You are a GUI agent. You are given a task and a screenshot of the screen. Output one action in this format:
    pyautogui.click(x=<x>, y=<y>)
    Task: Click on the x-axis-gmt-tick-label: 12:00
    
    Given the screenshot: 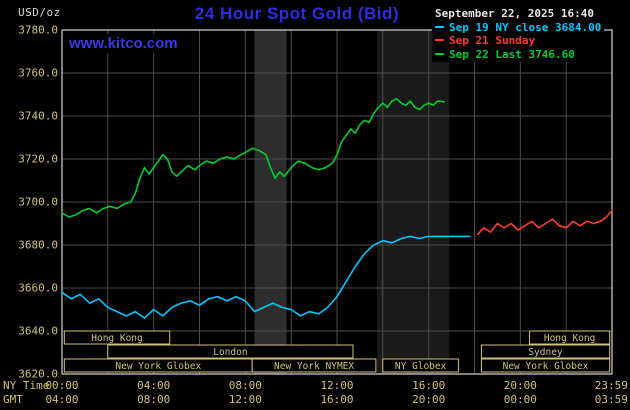 What is the action you would take?
    pyautogui.click(x=245, y=399)
    